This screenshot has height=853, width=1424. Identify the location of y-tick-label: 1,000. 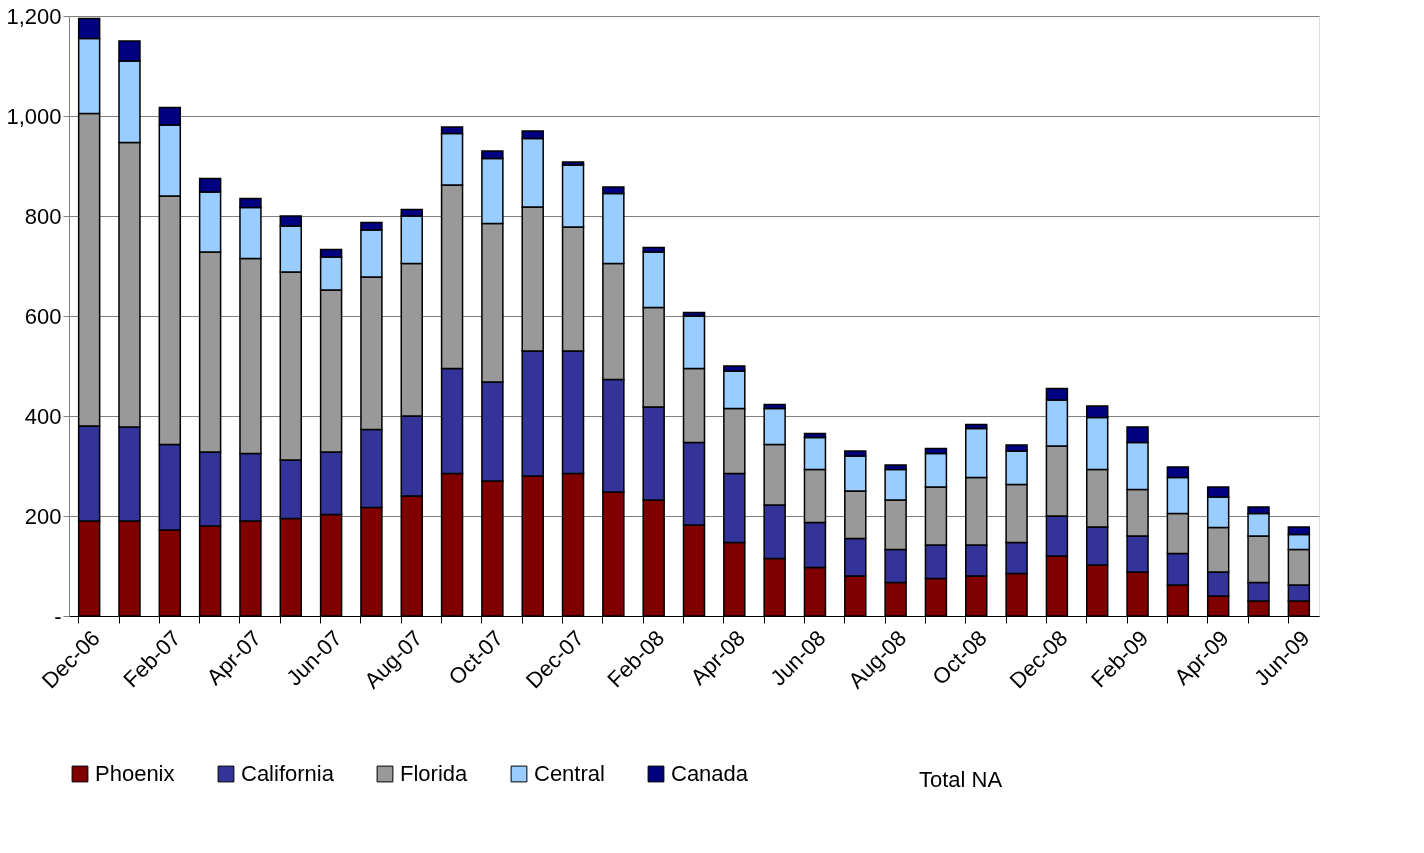
(34, 116).